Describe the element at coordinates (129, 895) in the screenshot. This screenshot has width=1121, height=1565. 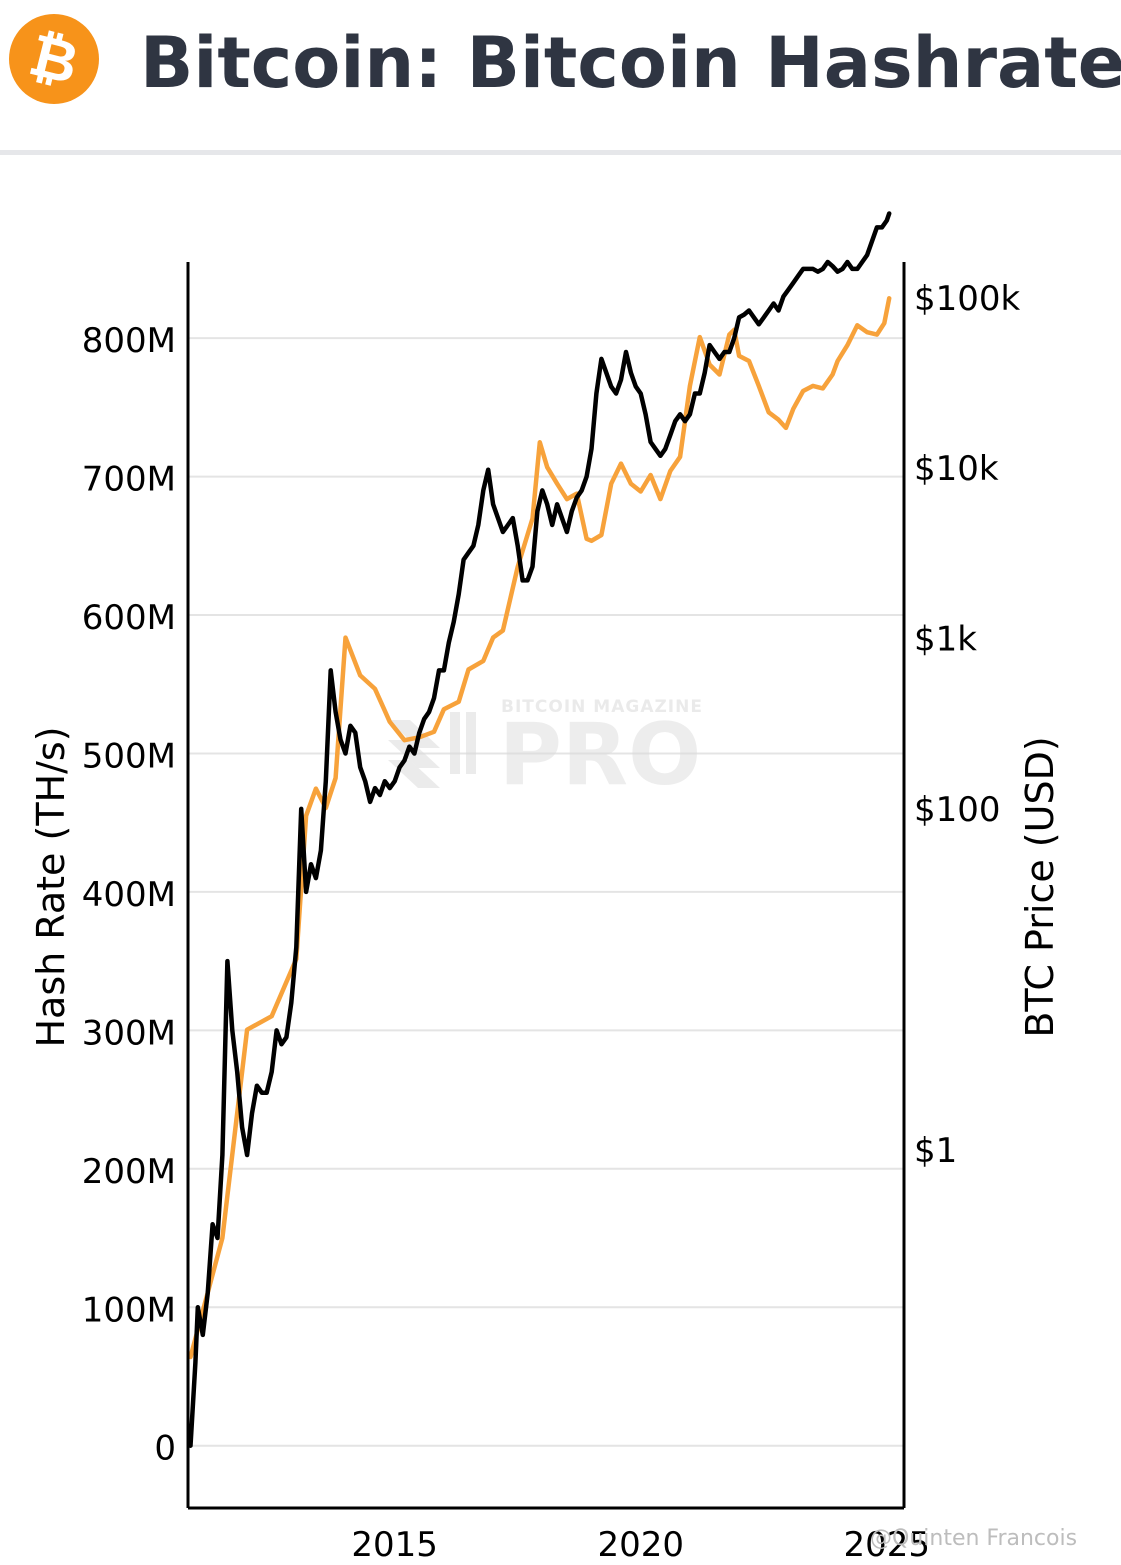
I see `y-tick-label: 400M` at that location.